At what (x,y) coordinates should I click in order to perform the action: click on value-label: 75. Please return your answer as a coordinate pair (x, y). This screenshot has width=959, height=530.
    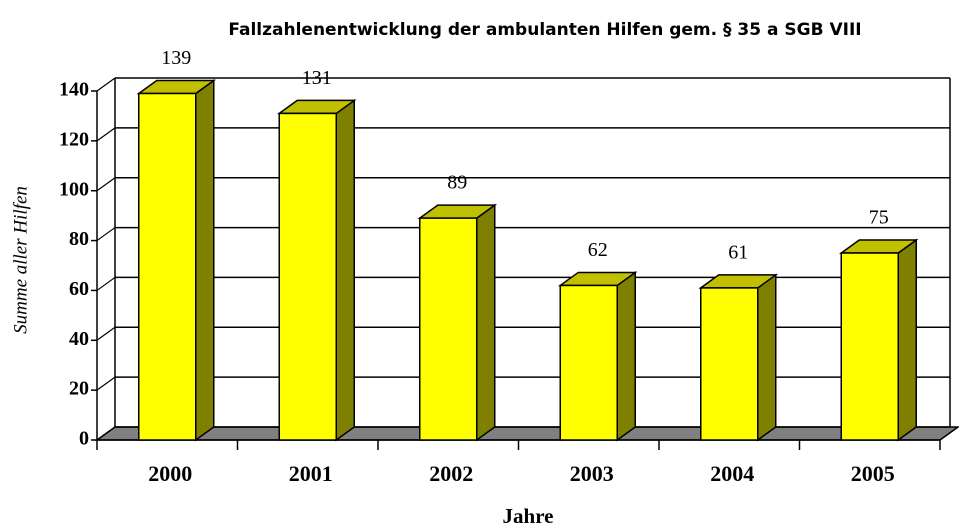
    Looking at the image, I should click on (879, 218).